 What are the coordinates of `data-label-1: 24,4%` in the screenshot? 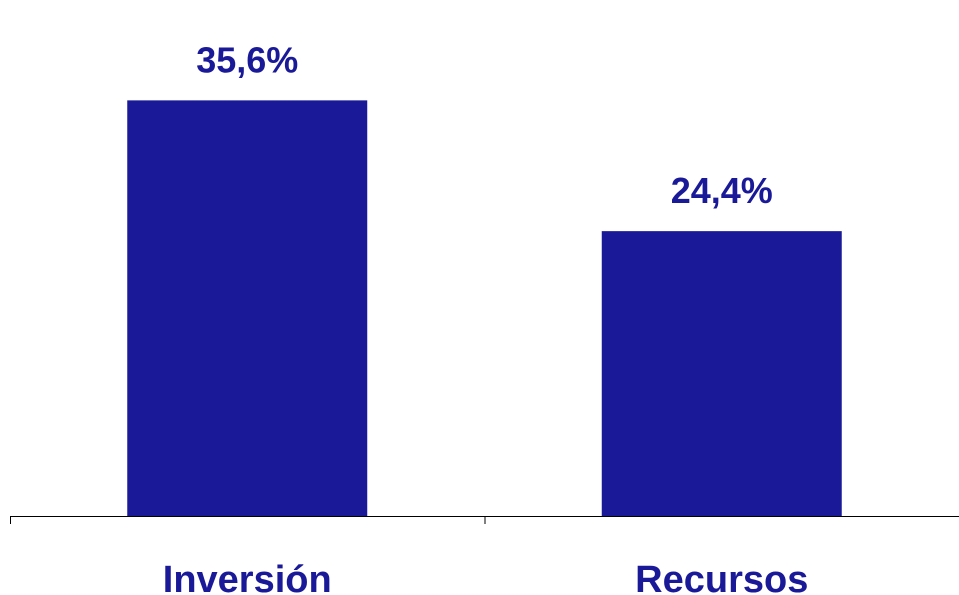 It's located at (722, 190).